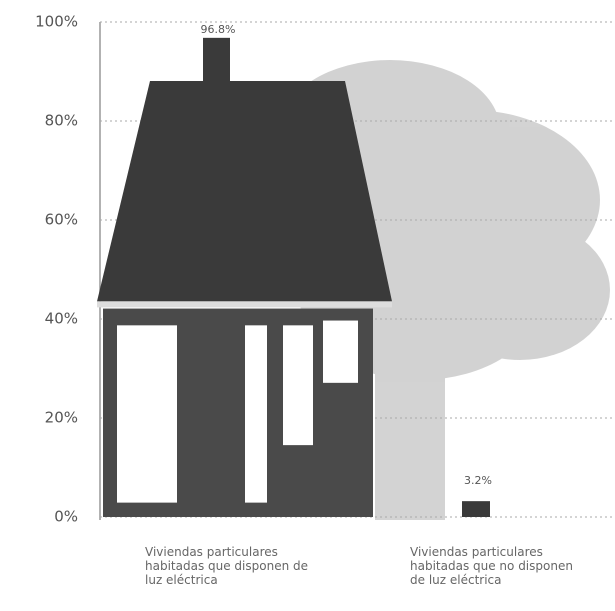 This screenshot has width=615, height=611. Describe the element at coordinates (61, 319) in the screenshot. I see `y-tick-label: 40%` at that location.